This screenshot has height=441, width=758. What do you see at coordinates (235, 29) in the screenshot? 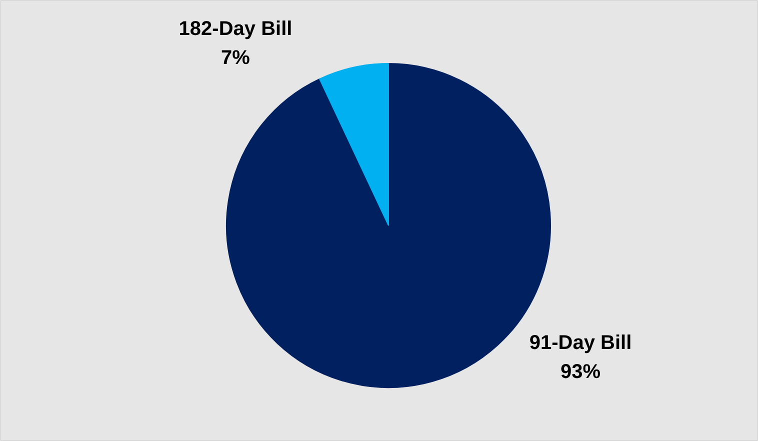
I see `slice-label: 182-Day Bill` at bounding box center [235, 29].